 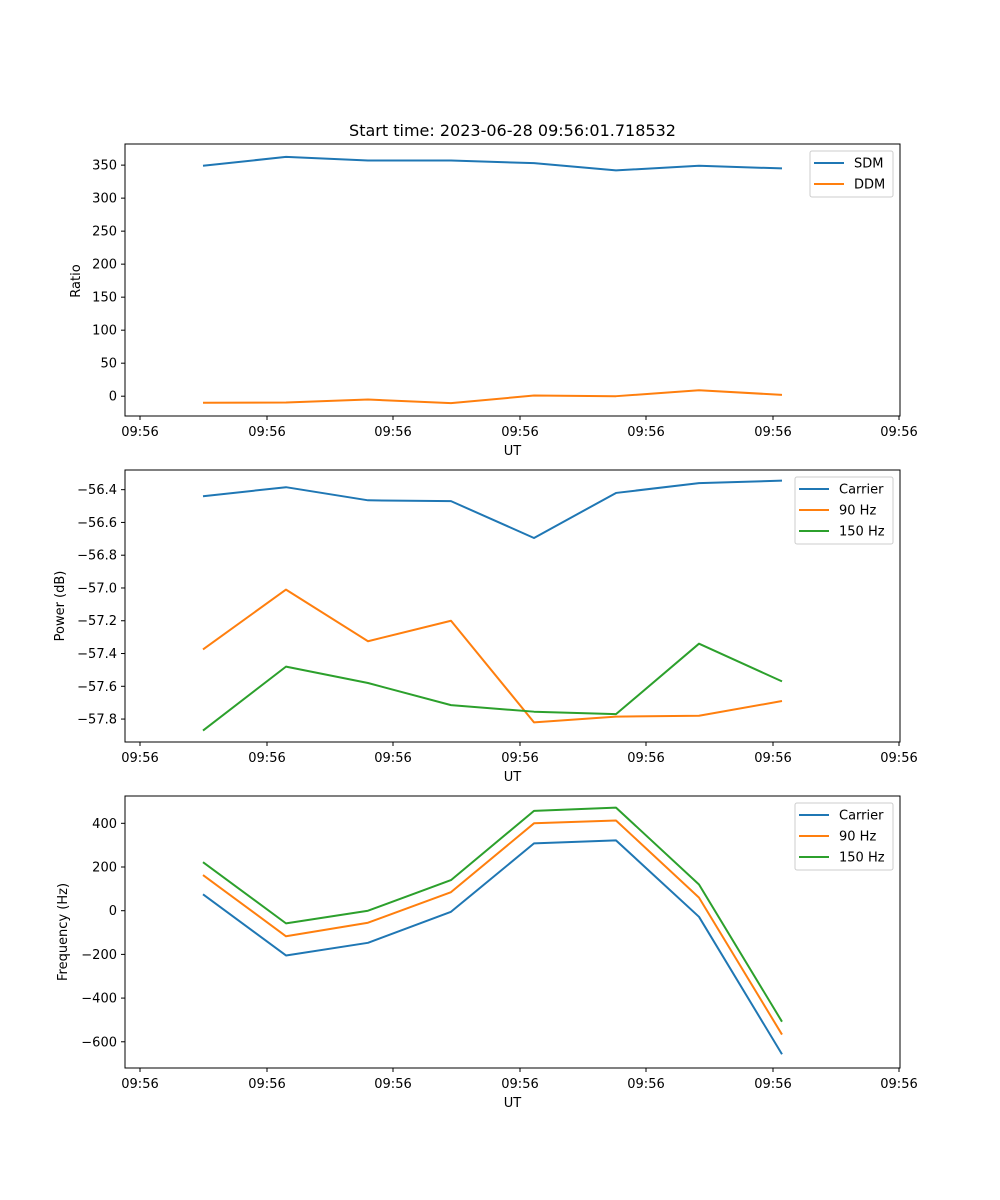 What do you see at coordinates (492, 397) in the screenshot?
I see `series-line-ddm` at bounding box center [492, 397].